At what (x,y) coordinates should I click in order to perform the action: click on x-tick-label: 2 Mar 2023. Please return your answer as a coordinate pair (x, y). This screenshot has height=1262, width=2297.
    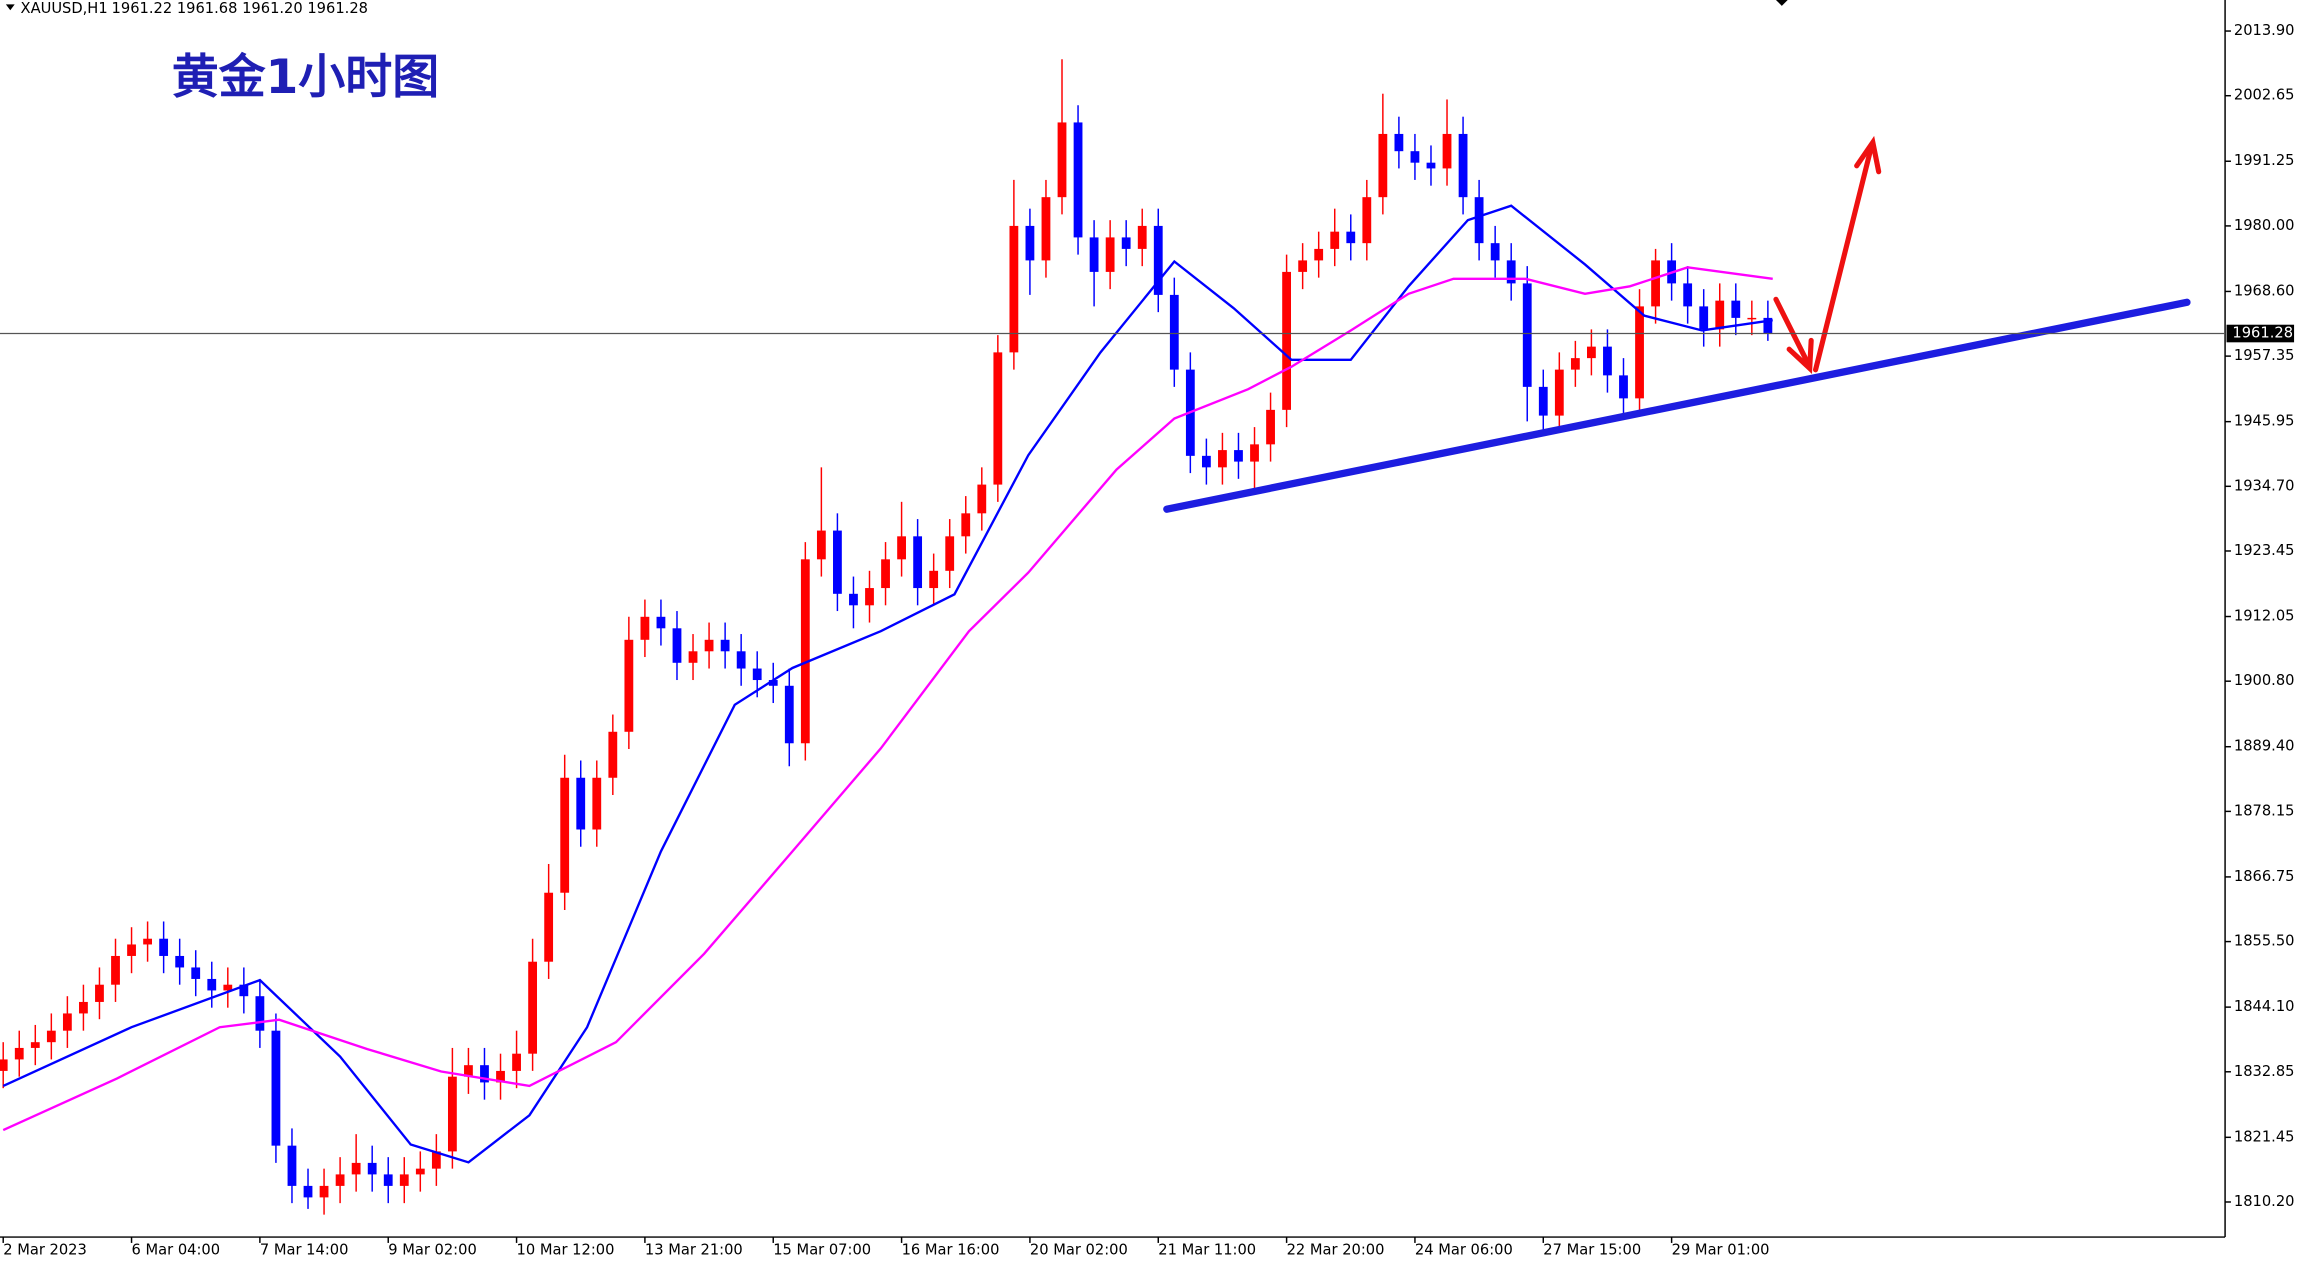
    Looking at the image, I should click on (45, 1249).